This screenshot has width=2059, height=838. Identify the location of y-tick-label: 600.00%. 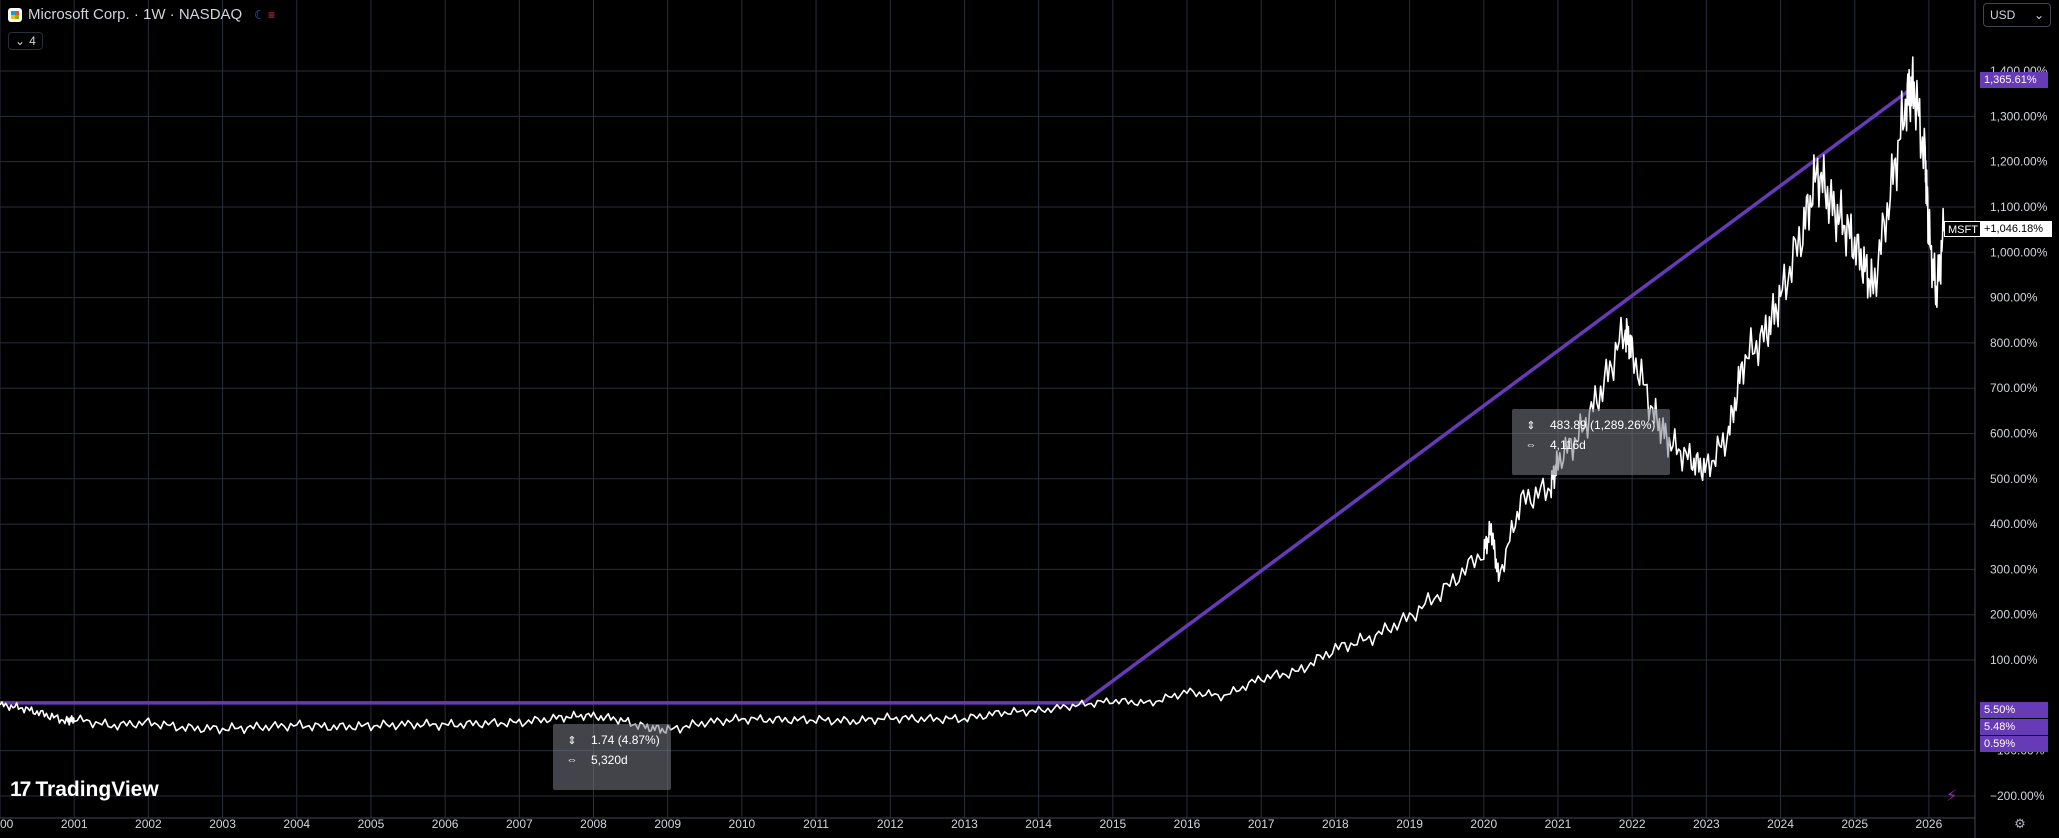
(2014, 434).